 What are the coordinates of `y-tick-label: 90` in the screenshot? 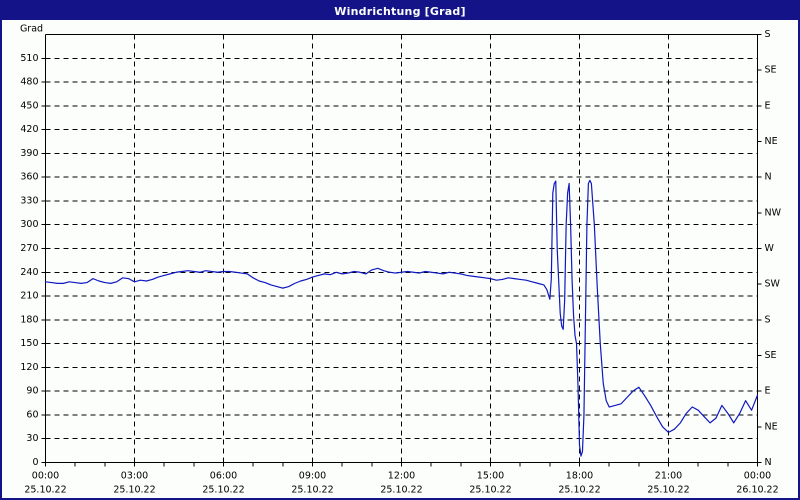 It's located at (32, 391).